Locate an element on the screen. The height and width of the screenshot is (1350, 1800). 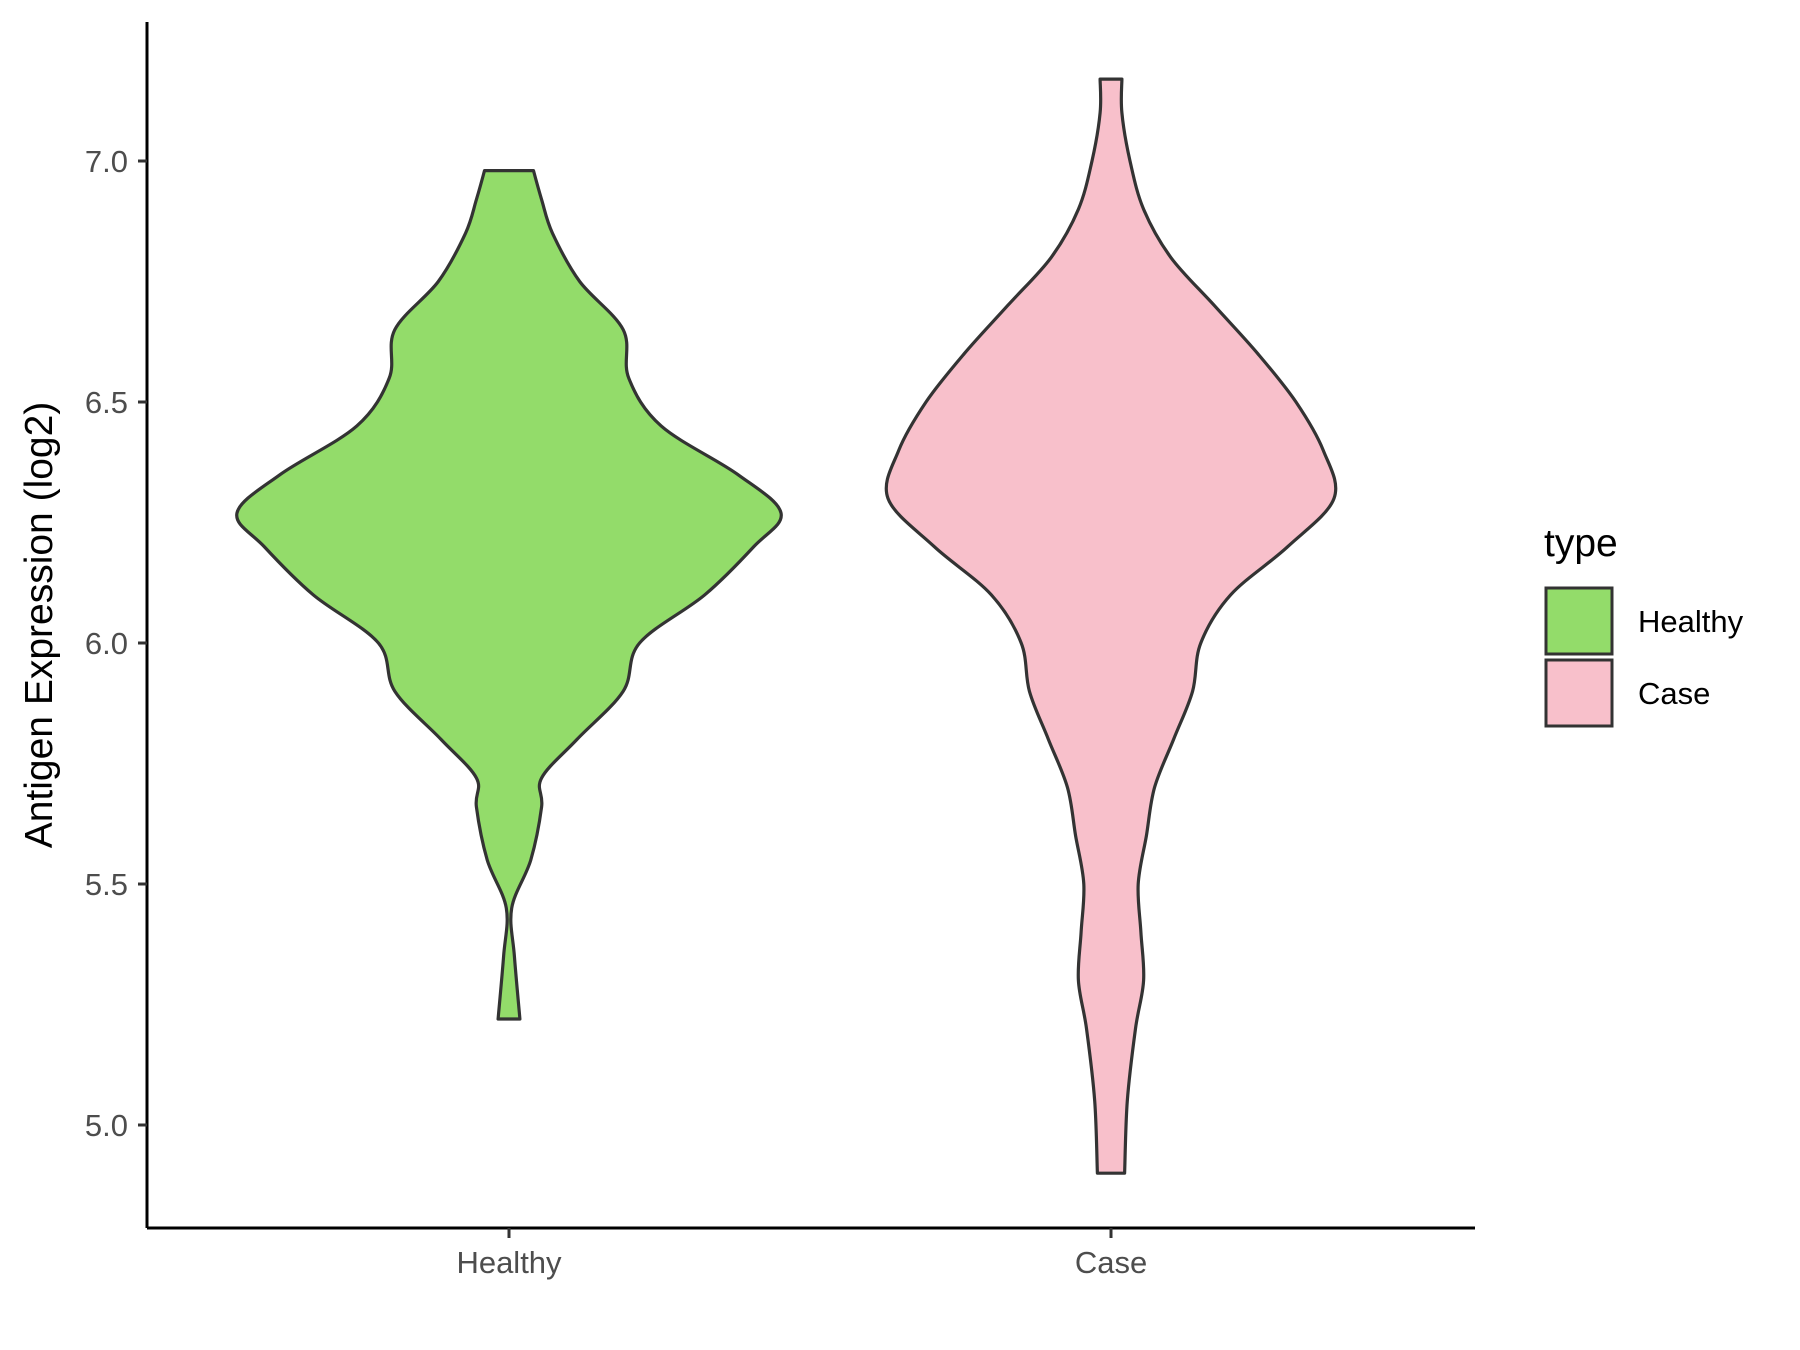
legend: type Healthy Case is located at coordinates (1644, 625).